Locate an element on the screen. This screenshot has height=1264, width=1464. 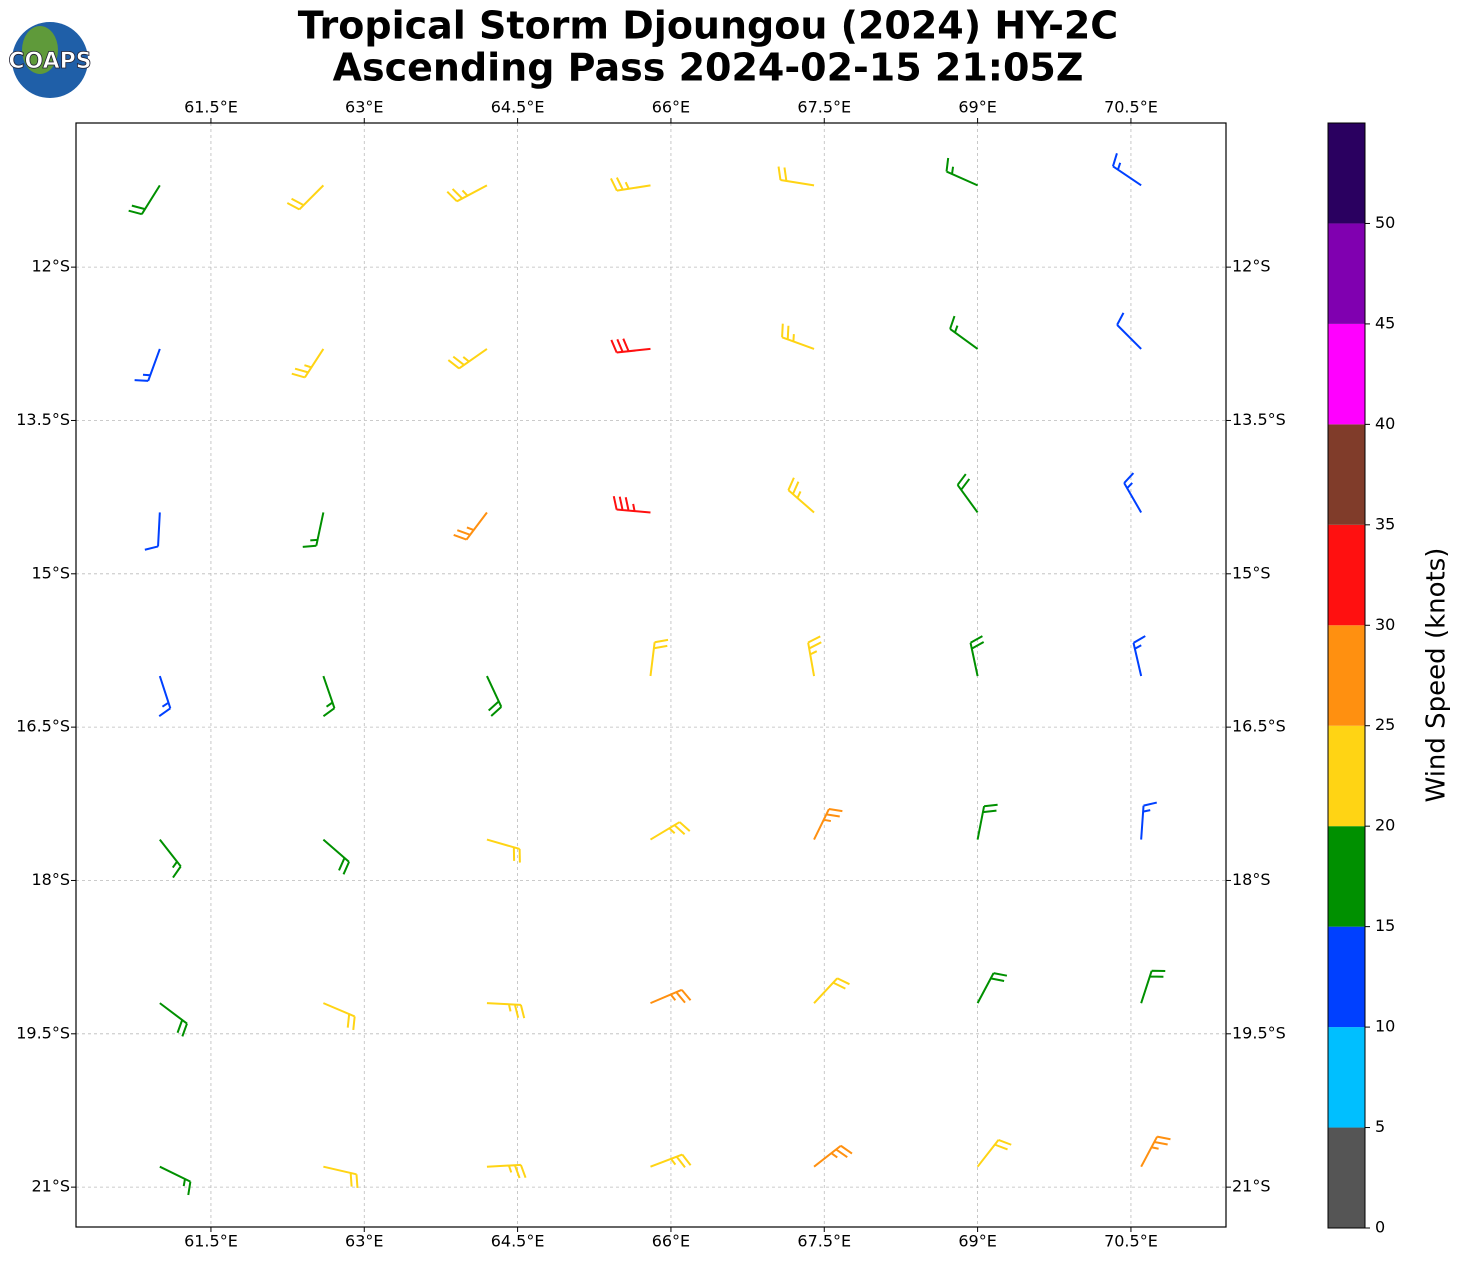
logo: COAPS is located at coordinates (50, 60).